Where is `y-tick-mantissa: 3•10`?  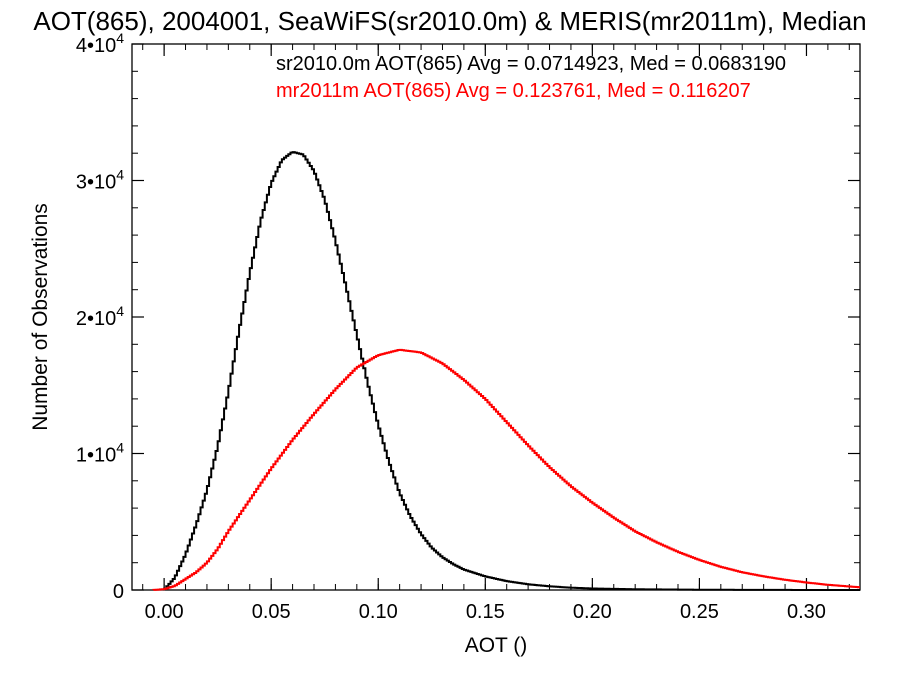
y-tick-mantissa: 3•10 is located at coordinates (96, 183).